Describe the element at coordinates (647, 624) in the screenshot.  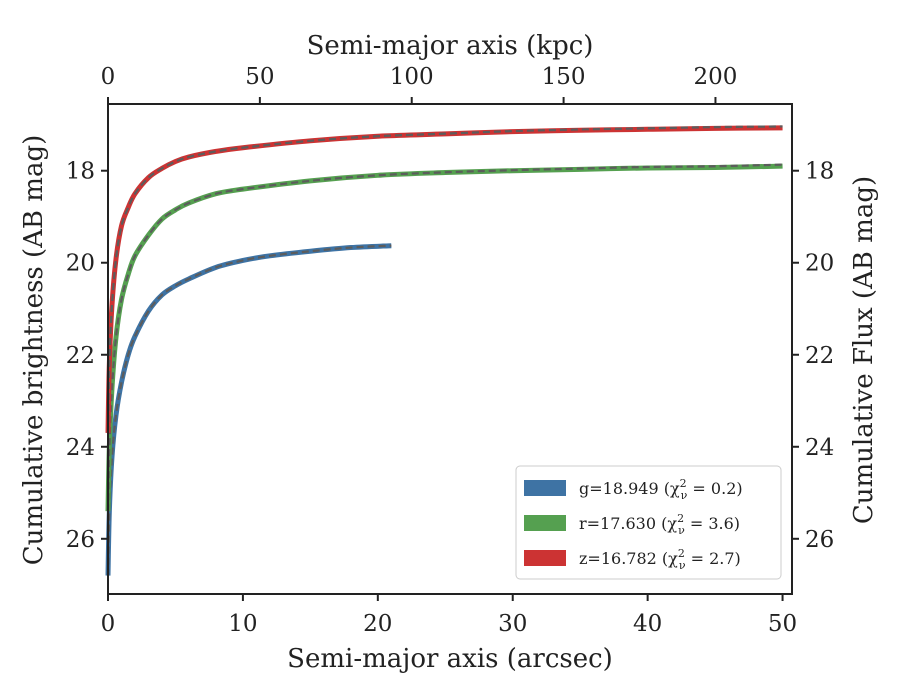
I see `x-tick-label: 40` at that location.